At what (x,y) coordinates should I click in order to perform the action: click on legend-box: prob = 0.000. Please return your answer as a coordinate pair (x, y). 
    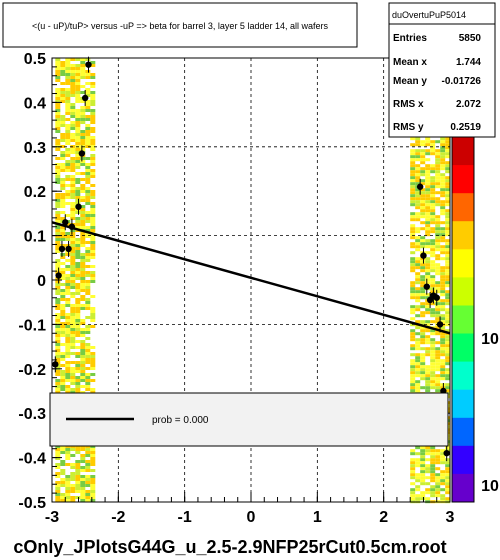
    Looking at the image, I should click on (249, 419).